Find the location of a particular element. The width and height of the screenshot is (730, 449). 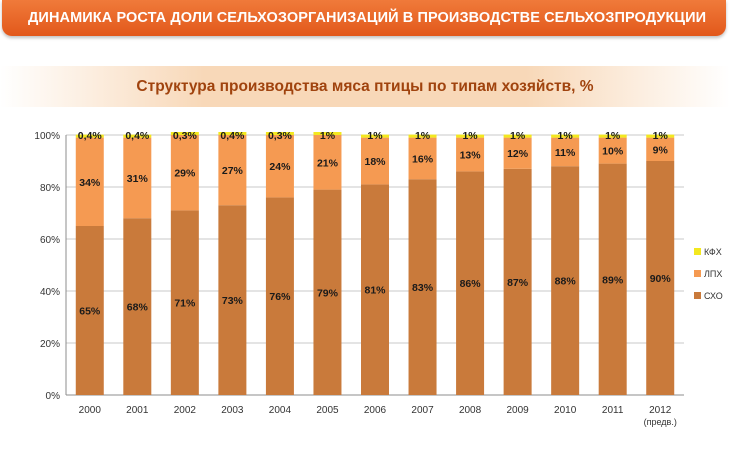

data-label: 73% is located at coordinates (233, 301).